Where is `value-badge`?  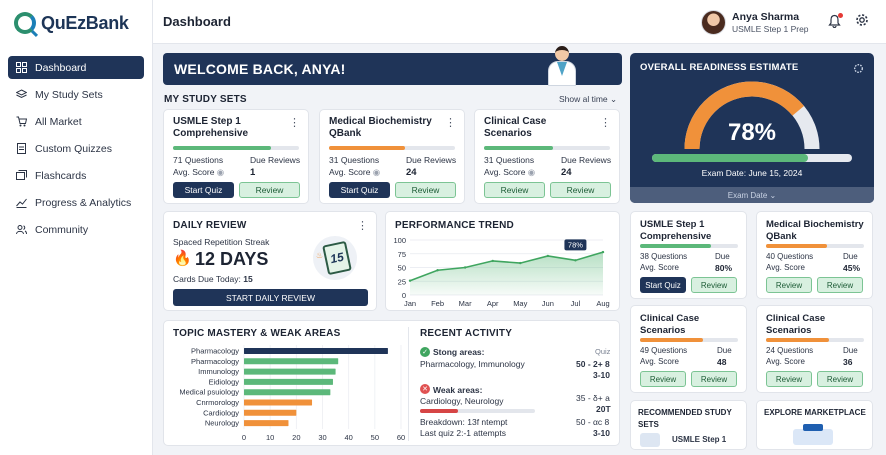 value-badge is located at coordinates (575, 245).